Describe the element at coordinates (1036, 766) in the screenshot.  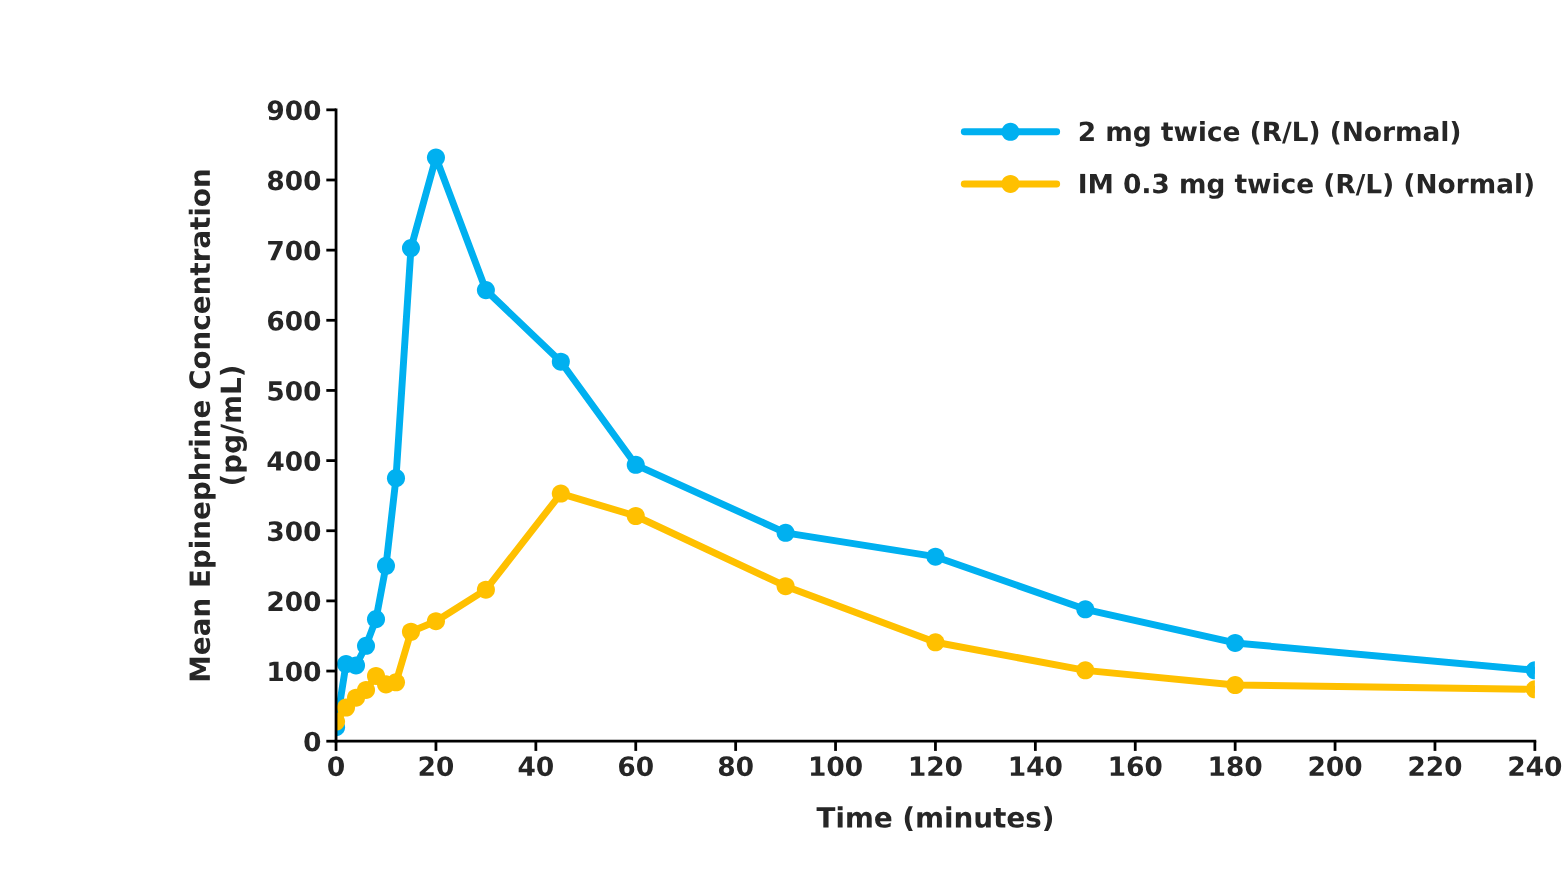
I see `x-tick-label: 140` at that location.